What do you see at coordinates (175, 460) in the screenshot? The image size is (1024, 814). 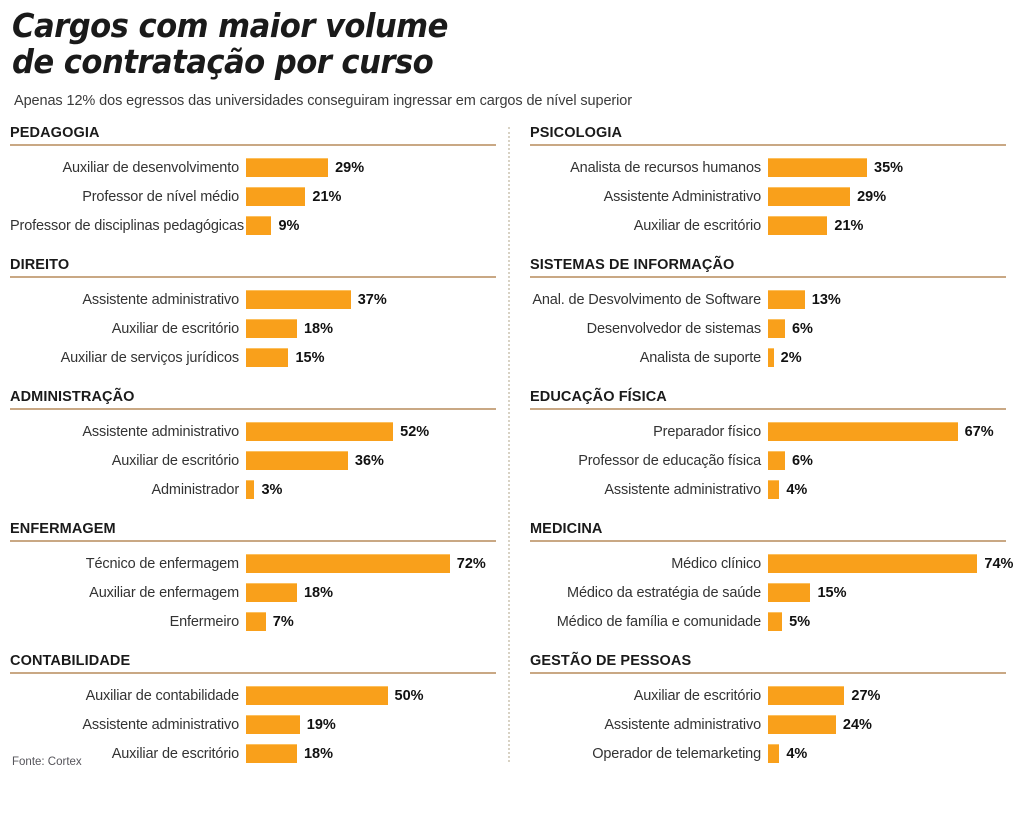 I see `bar-label: Auxiliar de escritório` at bounding box center [175, 460].